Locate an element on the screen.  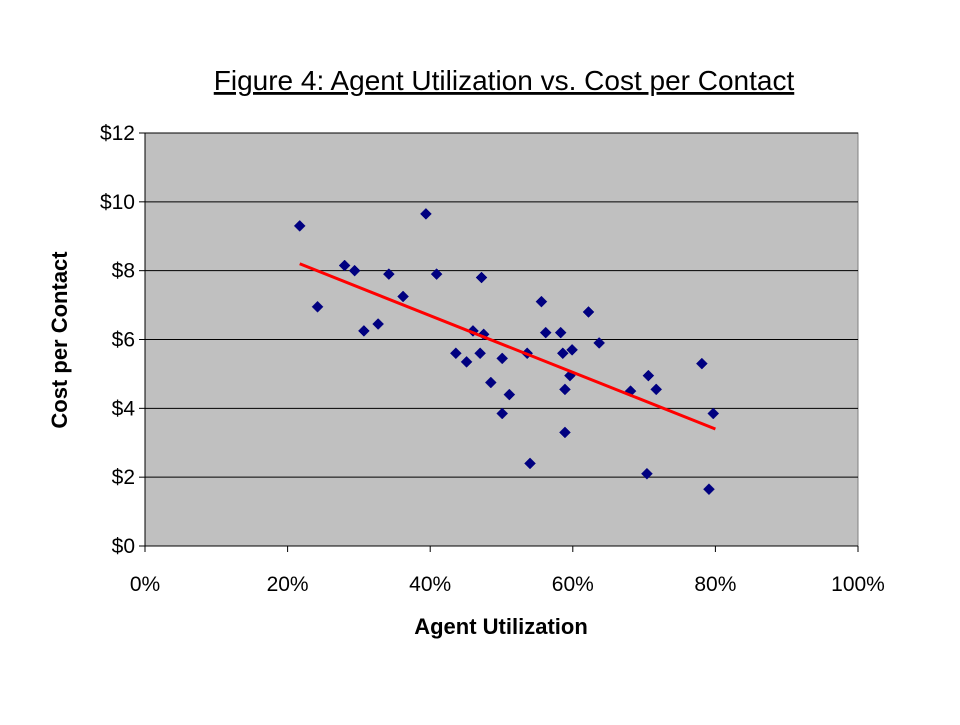
y-tick-label: $12 is located at coordinates (117, 133).